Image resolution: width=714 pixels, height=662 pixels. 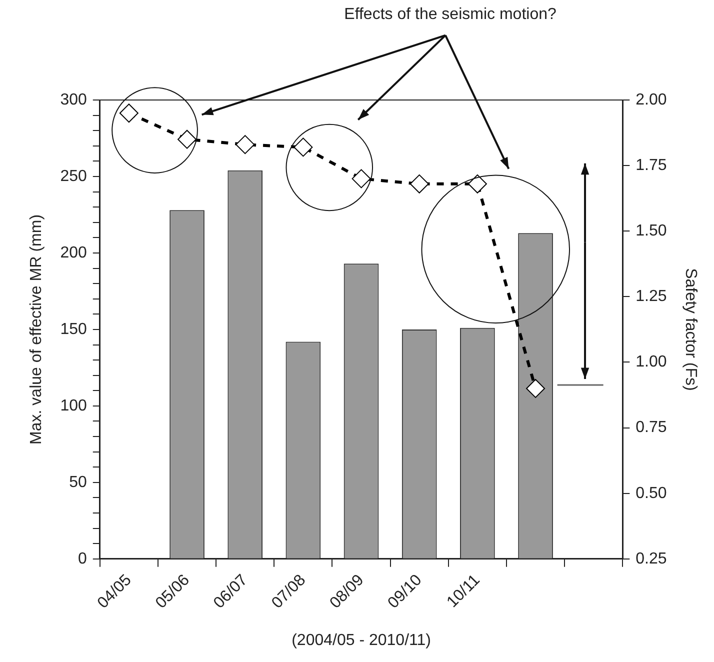 I want to click on point, so click(x=536, y=388).